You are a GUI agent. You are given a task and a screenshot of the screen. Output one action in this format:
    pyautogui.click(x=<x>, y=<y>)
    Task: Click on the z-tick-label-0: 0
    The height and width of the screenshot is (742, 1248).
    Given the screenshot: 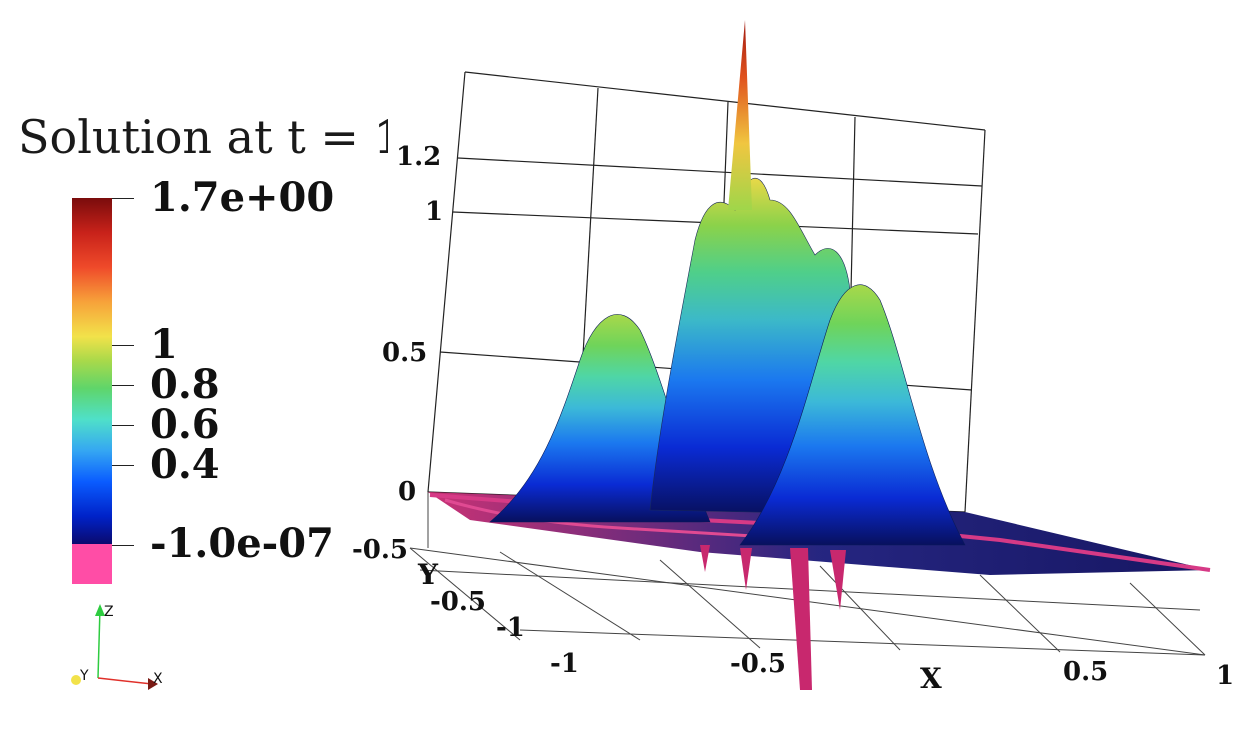 What is the action you would take?
    pyautogui.click(x=407, y=492)
    